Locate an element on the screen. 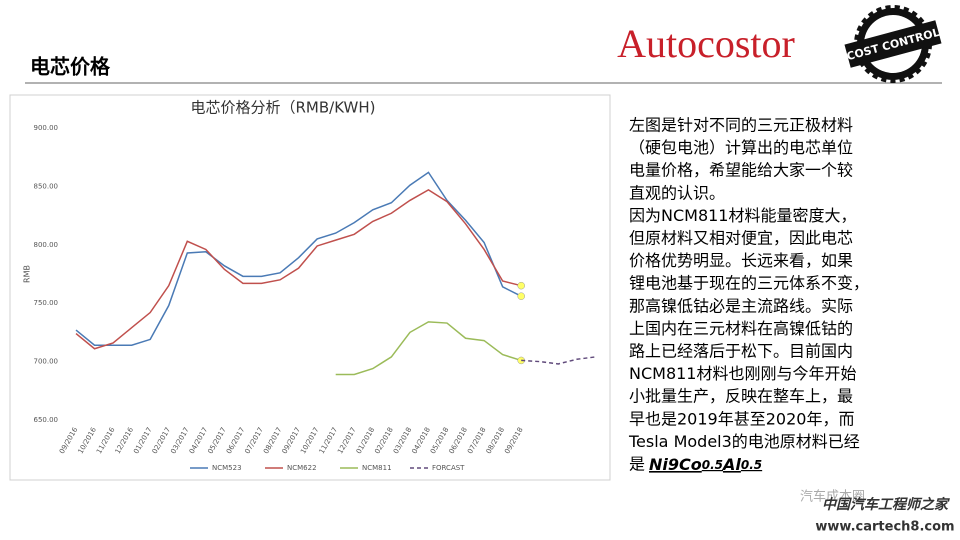 This screenshot has height=540, width=960. description-line: 上国内在三元材料在高镍低钴的 is located at coordinates (741, 328).